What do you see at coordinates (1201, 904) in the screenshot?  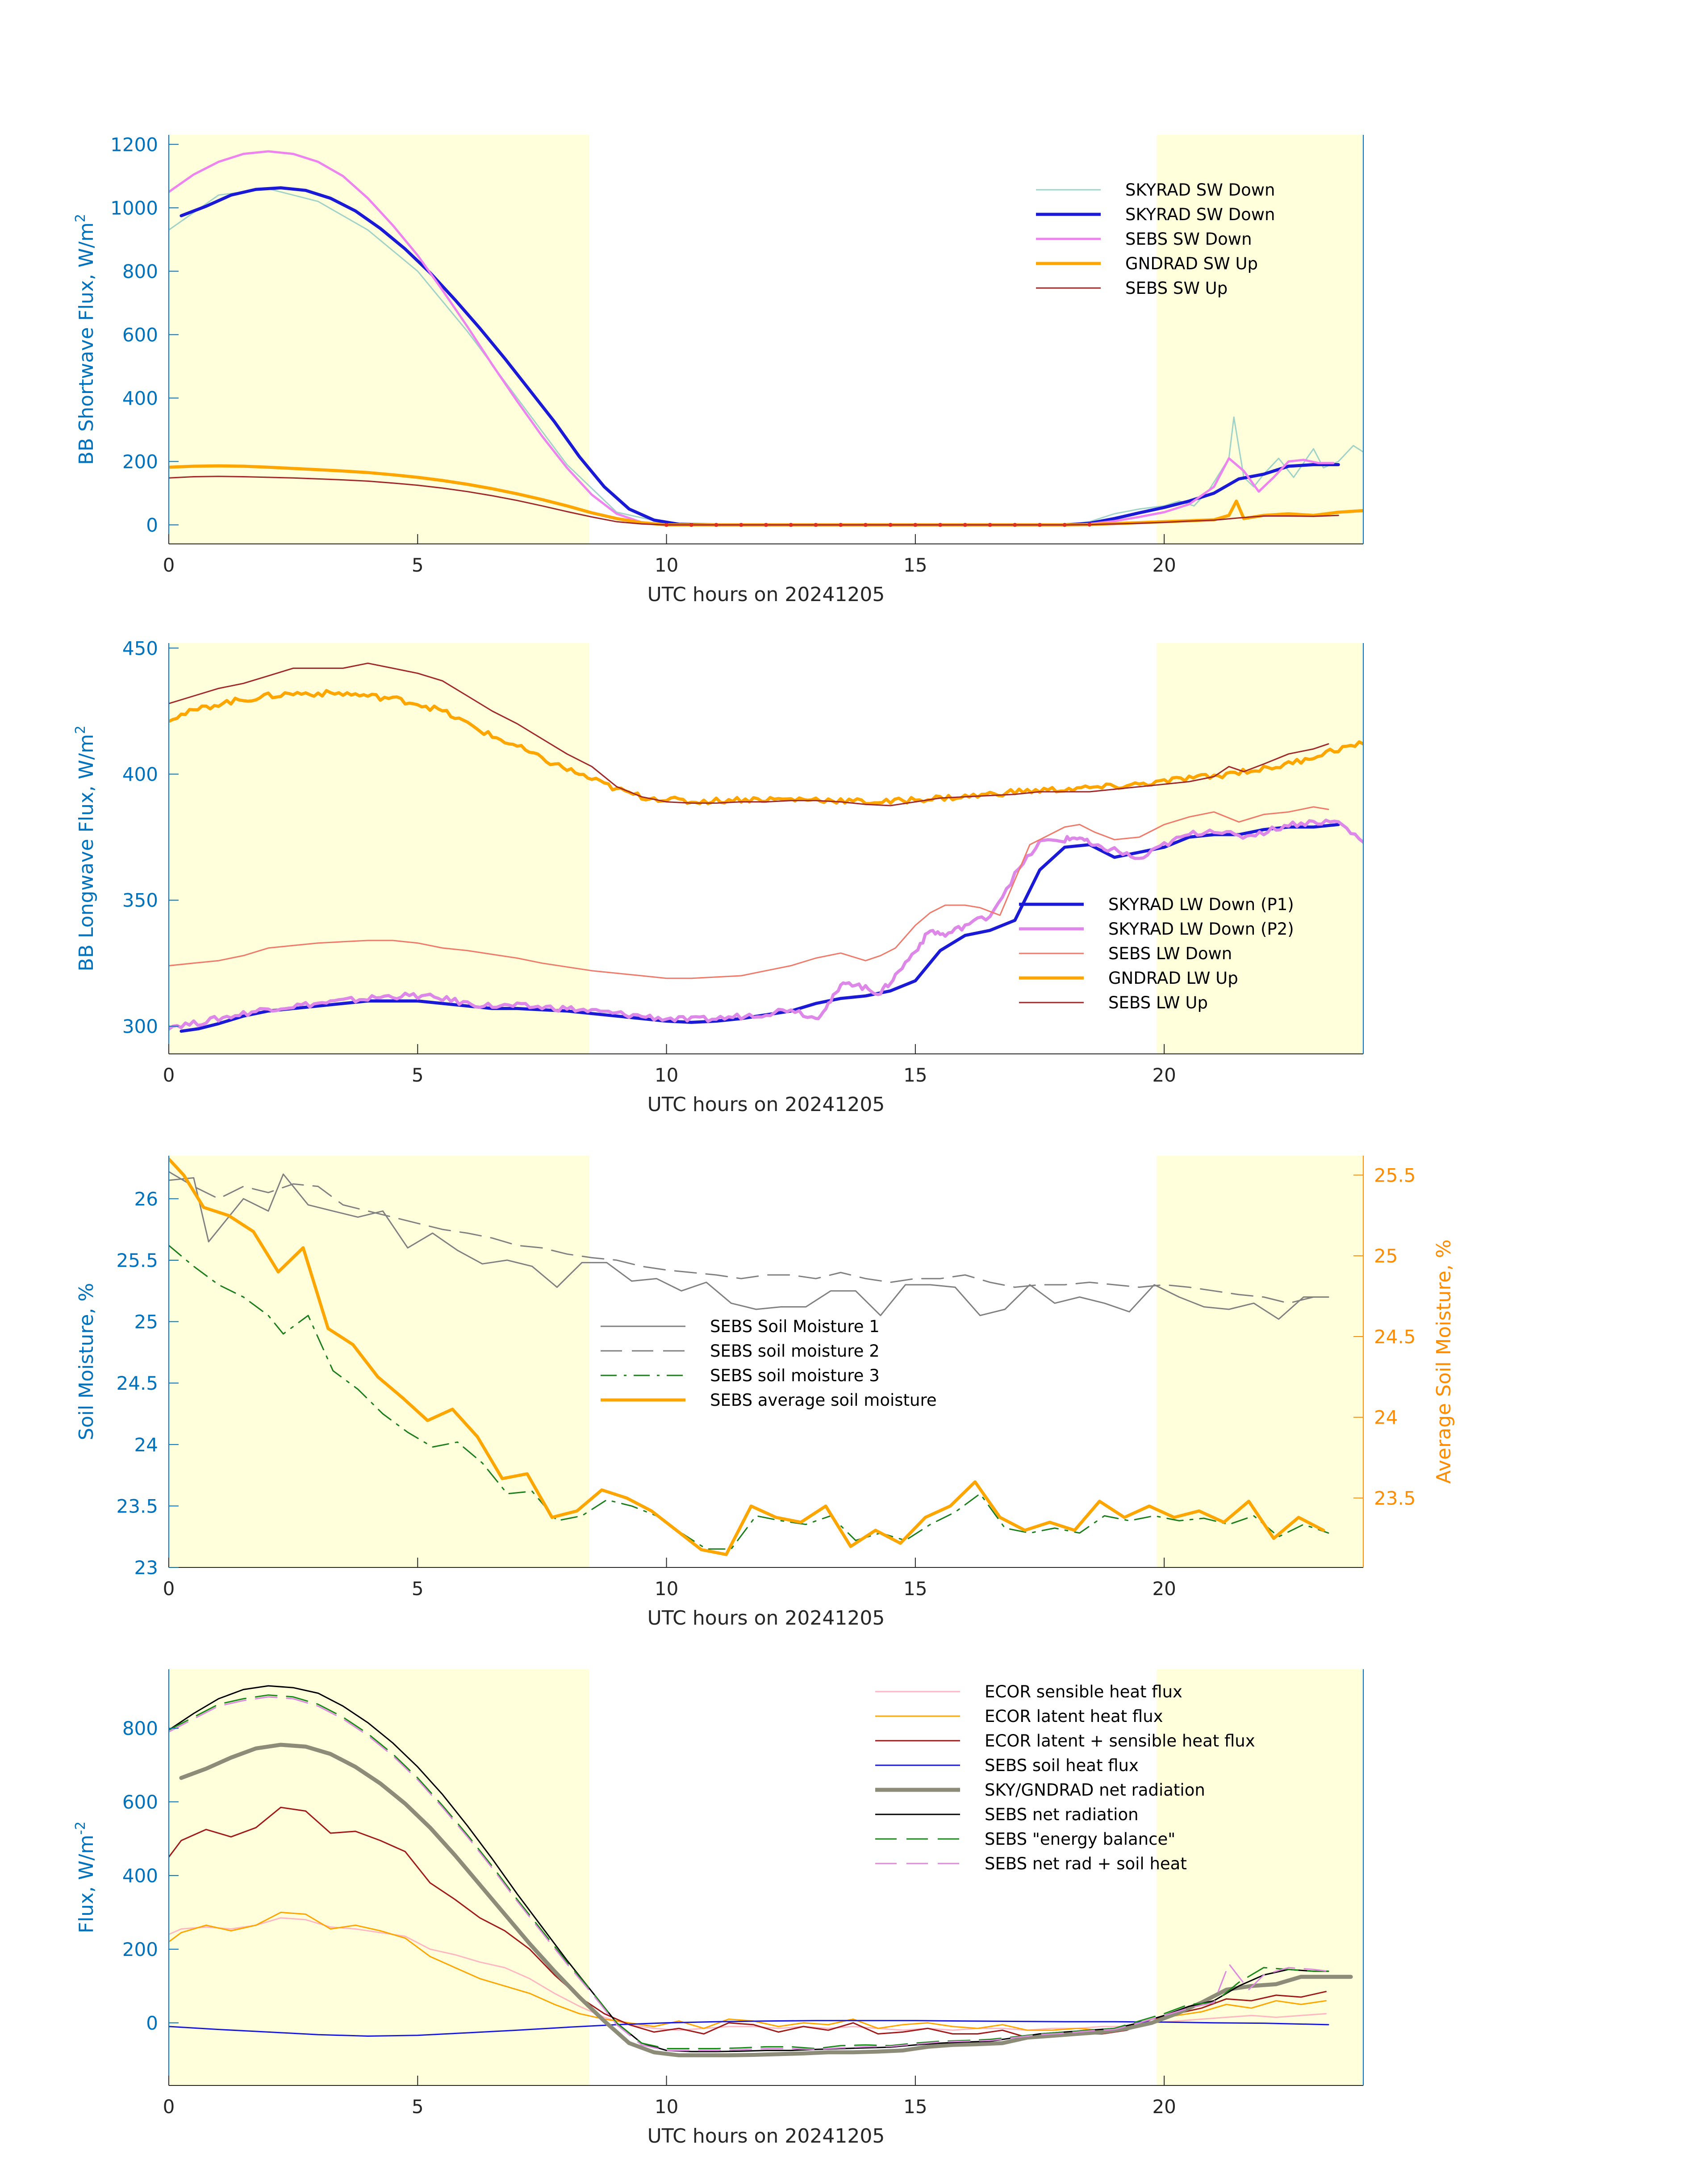 I see `legend-label: SKYRAD LW Down (P1)` at bounding box center [1201, 904].